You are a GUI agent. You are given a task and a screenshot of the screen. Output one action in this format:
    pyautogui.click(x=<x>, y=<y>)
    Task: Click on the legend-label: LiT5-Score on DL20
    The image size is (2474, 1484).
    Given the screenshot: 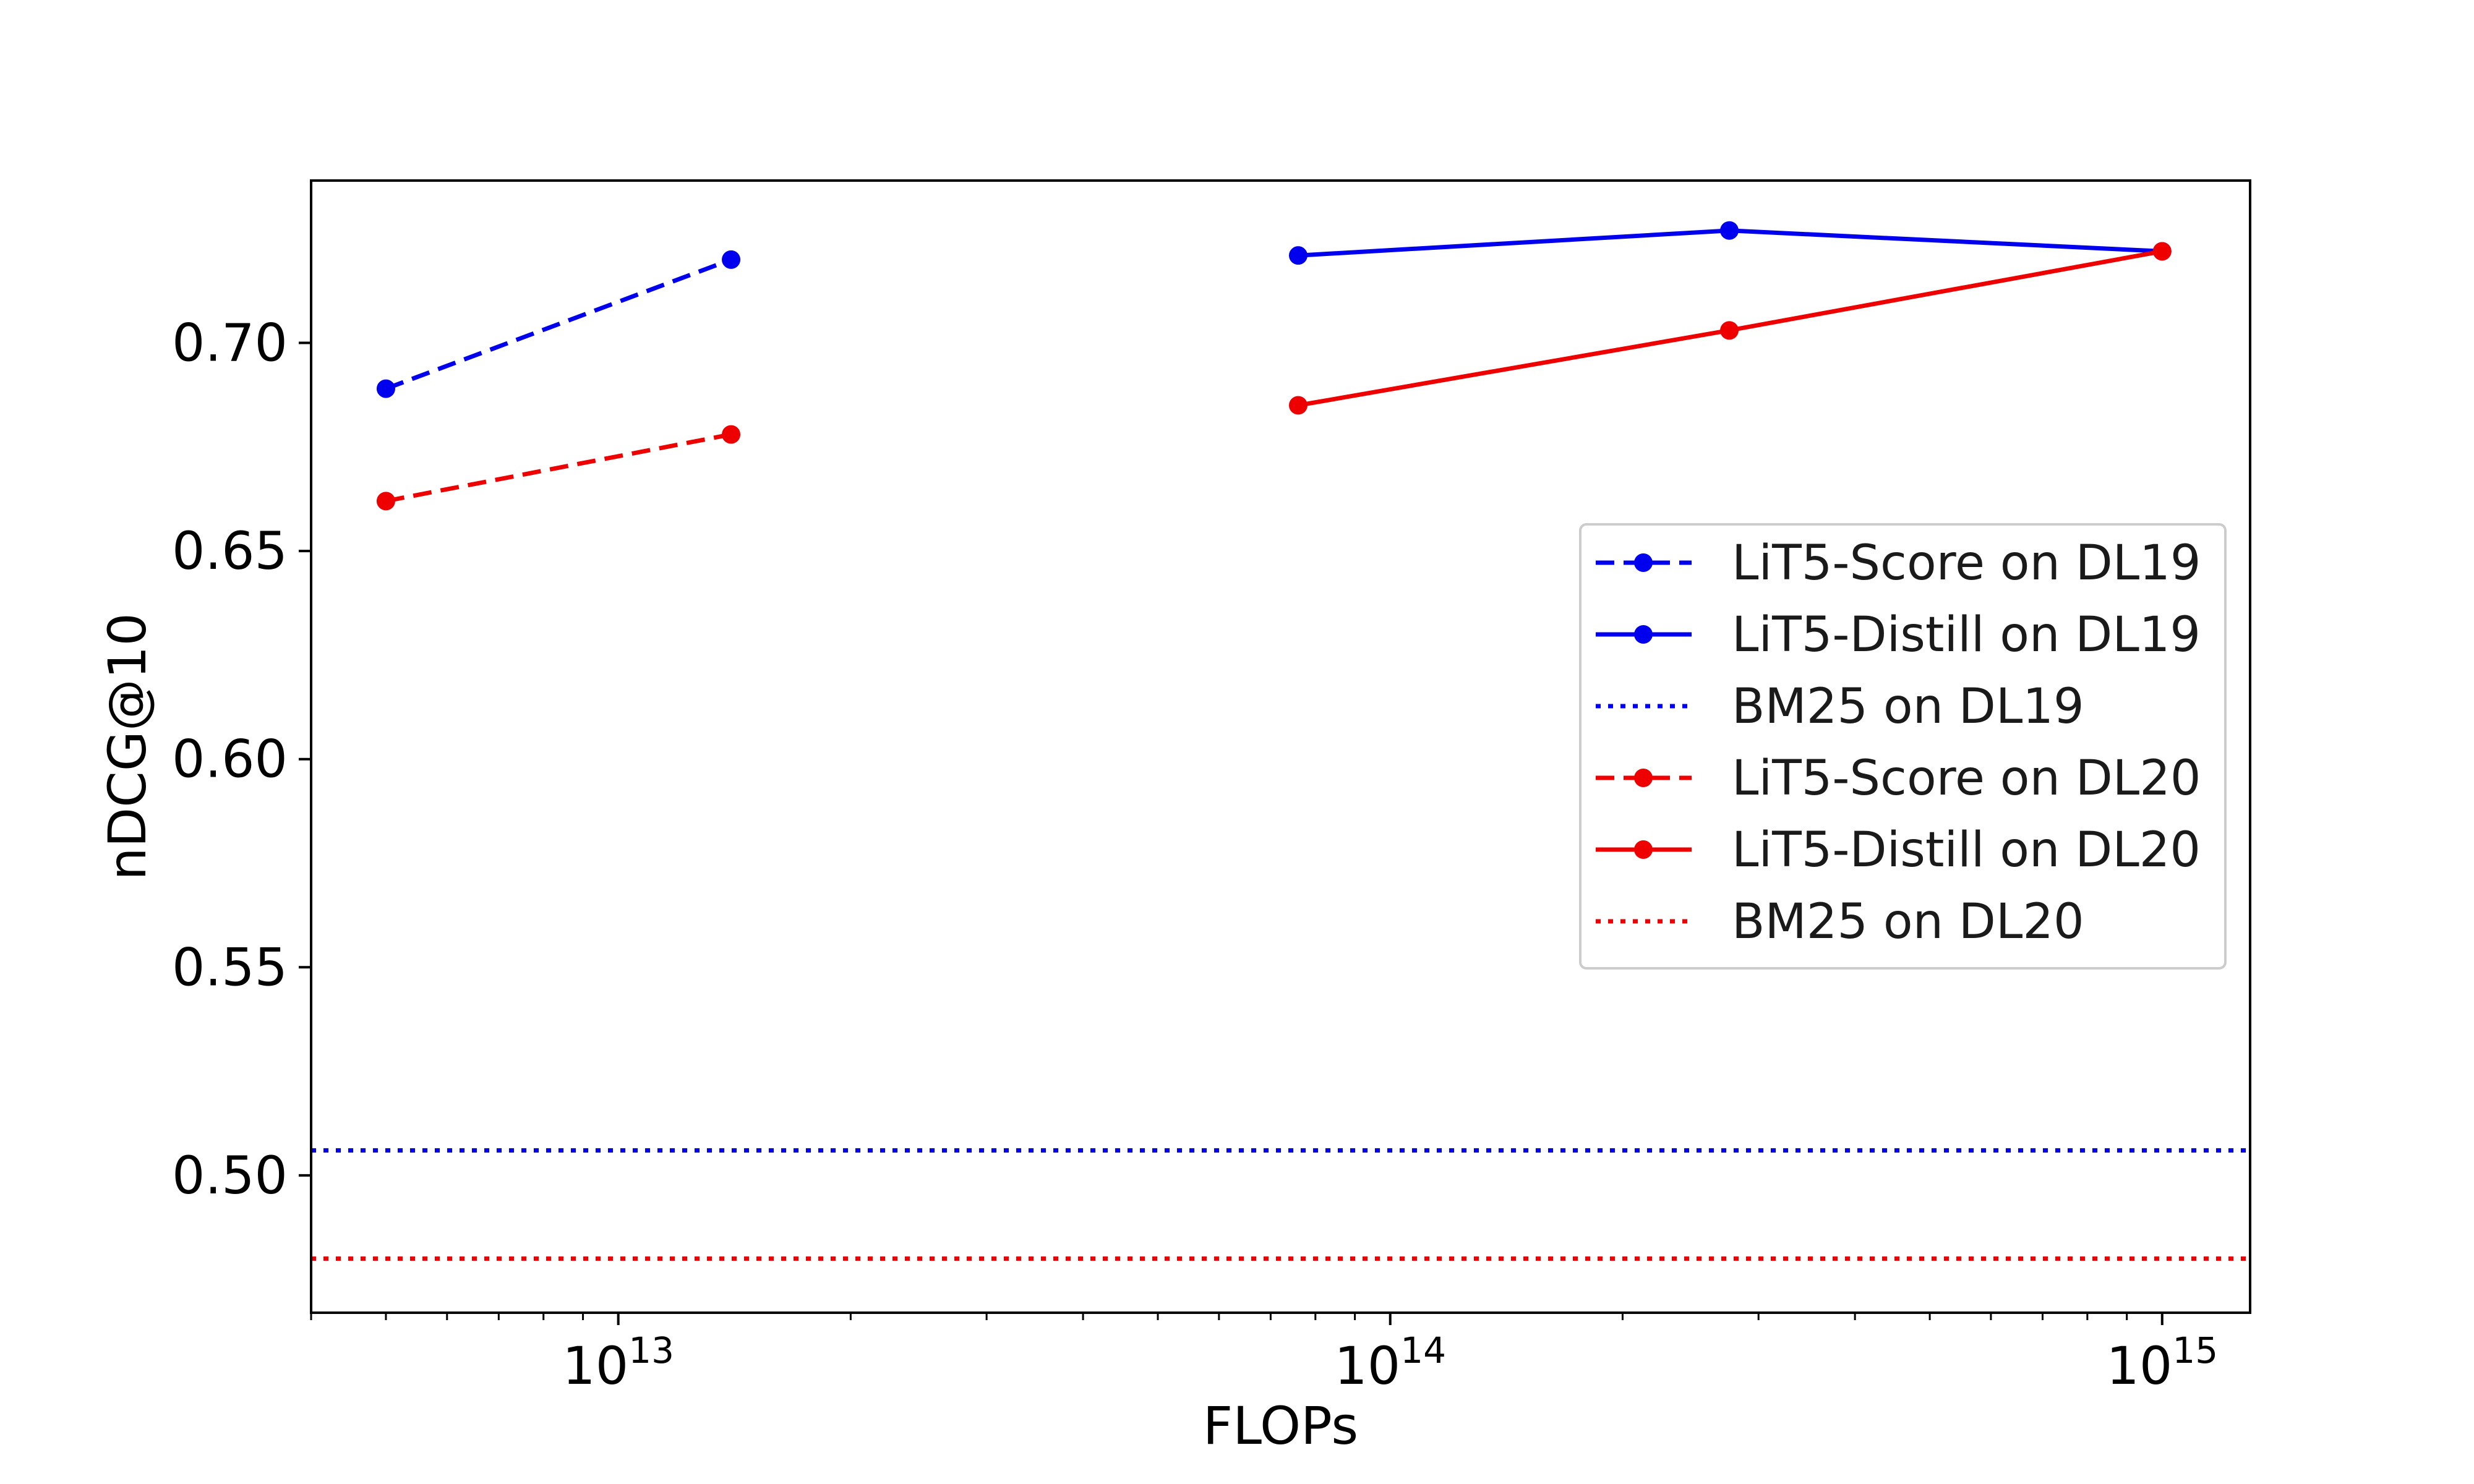 What is the action you would take?
    pyautogui.click(x=1966, y=778)
    